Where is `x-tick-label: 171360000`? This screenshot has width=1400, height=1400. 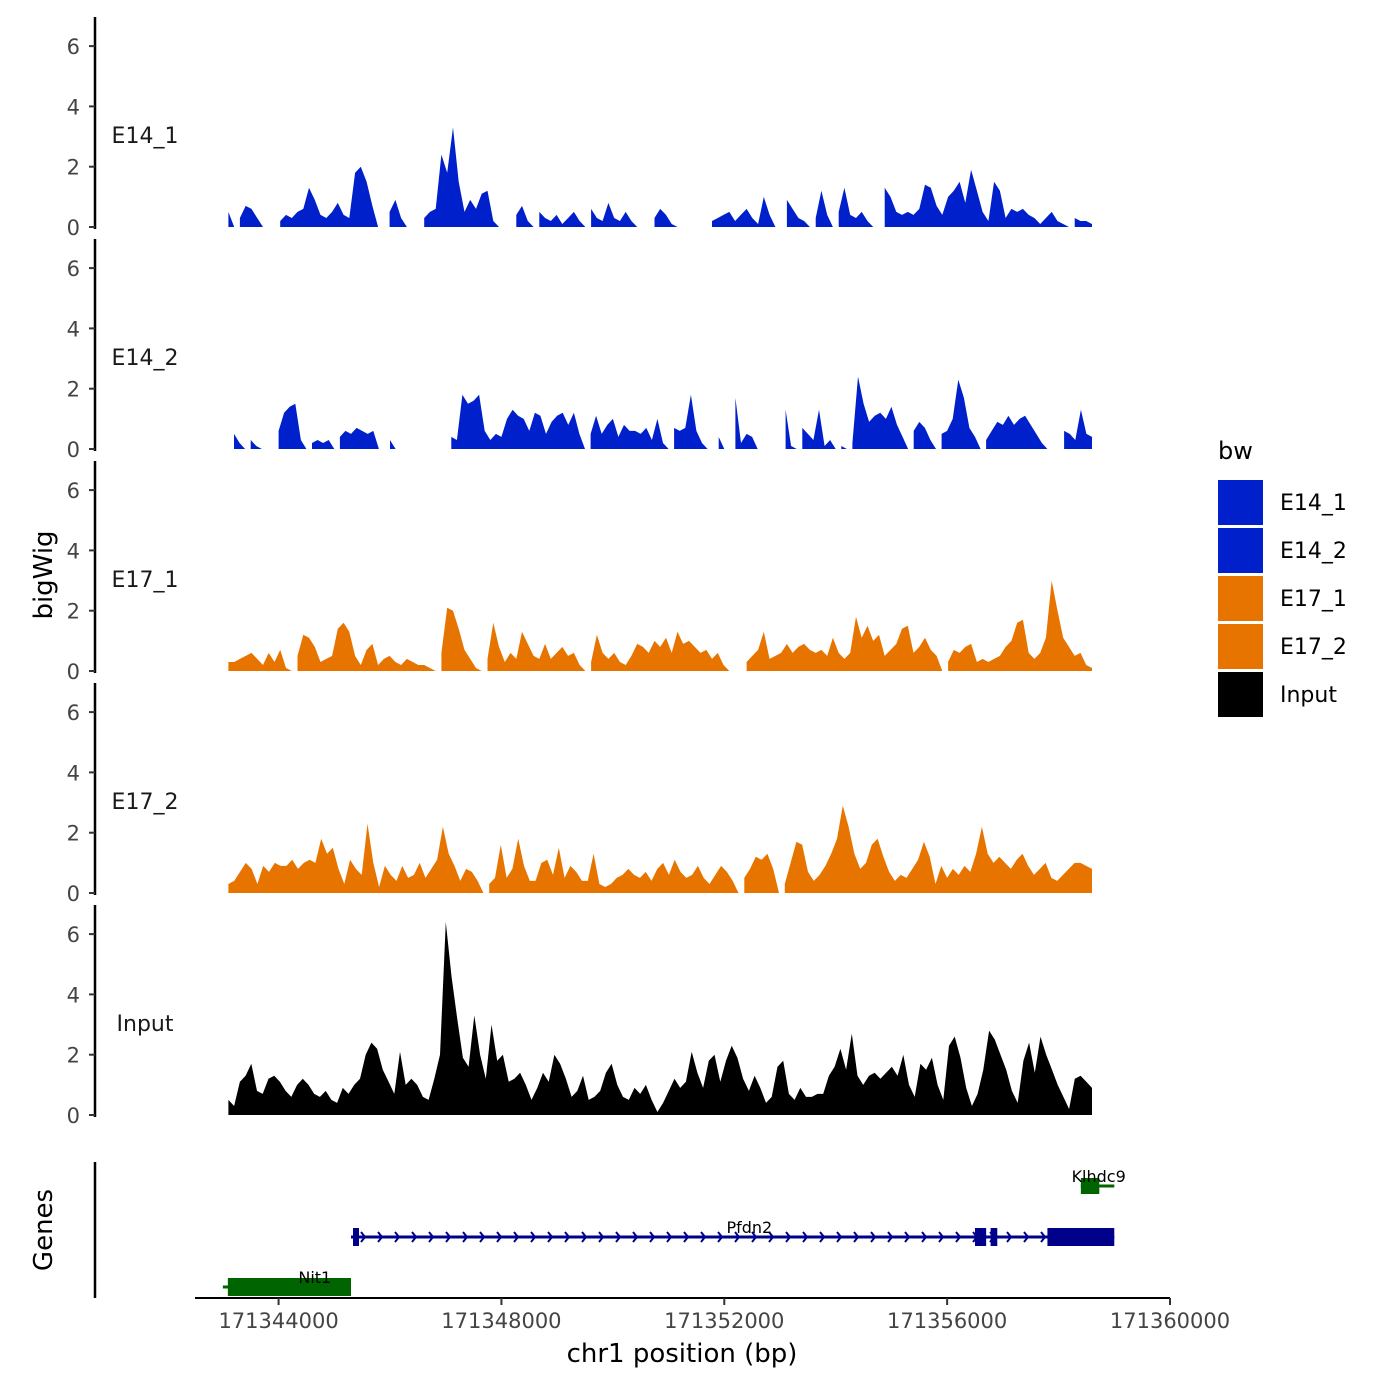 x-tick-label: 171360000 is located at coordinates (1170, 1321).